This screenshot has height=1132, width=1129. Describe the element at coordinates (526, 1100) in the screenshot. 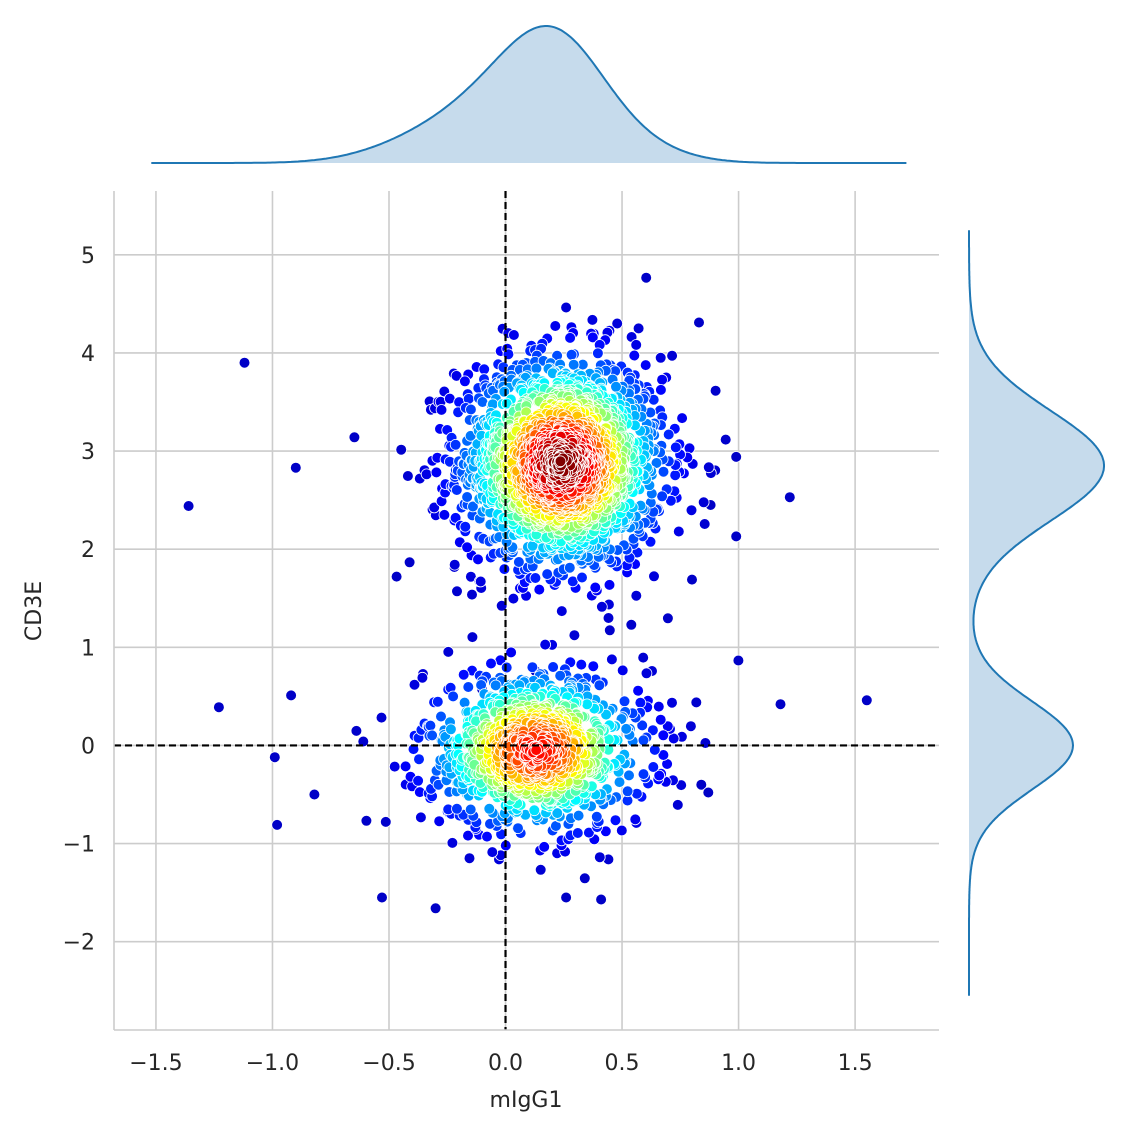

I see `x-axis-label: mIgG1` at that location.